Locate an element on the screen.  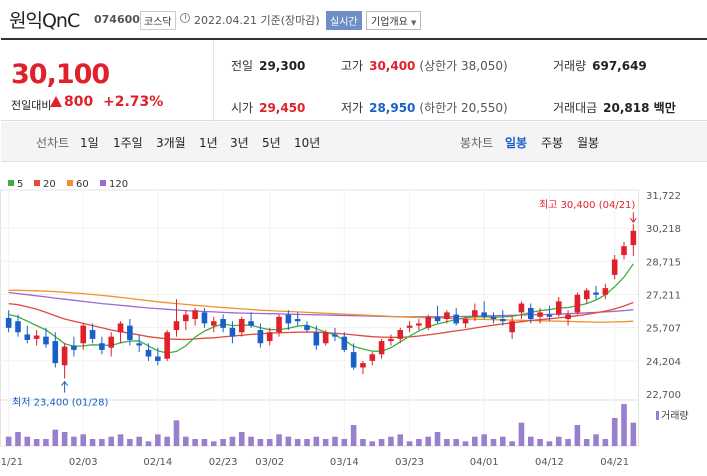
amount-label: 거래대금 is located at coordinates (575, 108).